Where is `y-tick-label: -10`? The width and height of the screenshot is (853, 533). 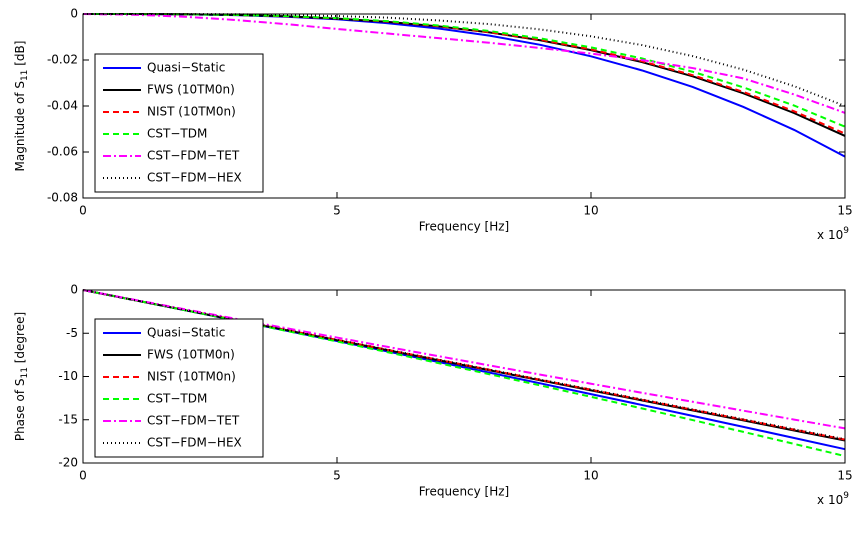 y-tick-label: -10 is located at coordinates (68, 376).